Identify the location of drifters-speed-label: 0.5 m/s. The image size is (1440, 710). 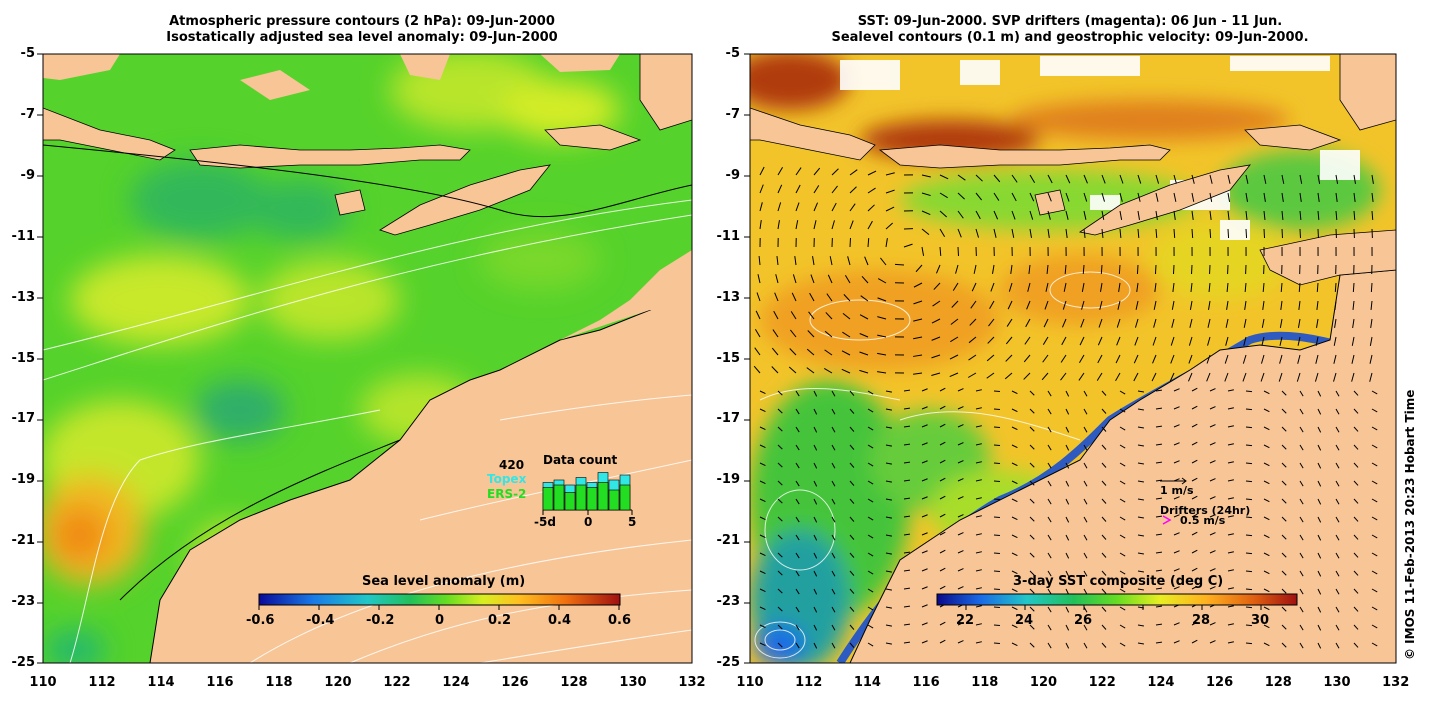
(1203, 520).